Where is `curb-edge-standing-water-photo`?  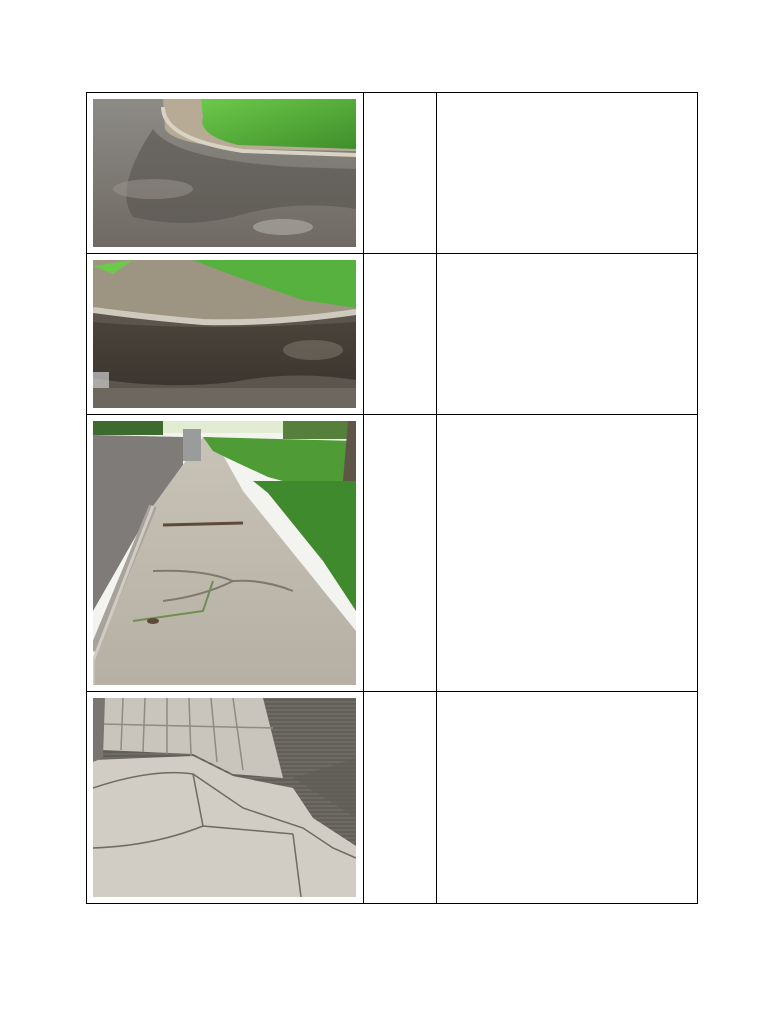 curb-edge-standing-water-photo is located at coordinates (224, 334).